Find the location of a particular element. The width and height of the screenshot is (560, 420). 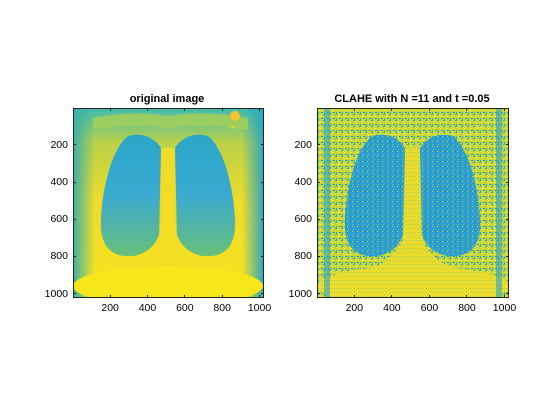

y-tick-label-clahe: 800 is located at coordinates (303, 256).